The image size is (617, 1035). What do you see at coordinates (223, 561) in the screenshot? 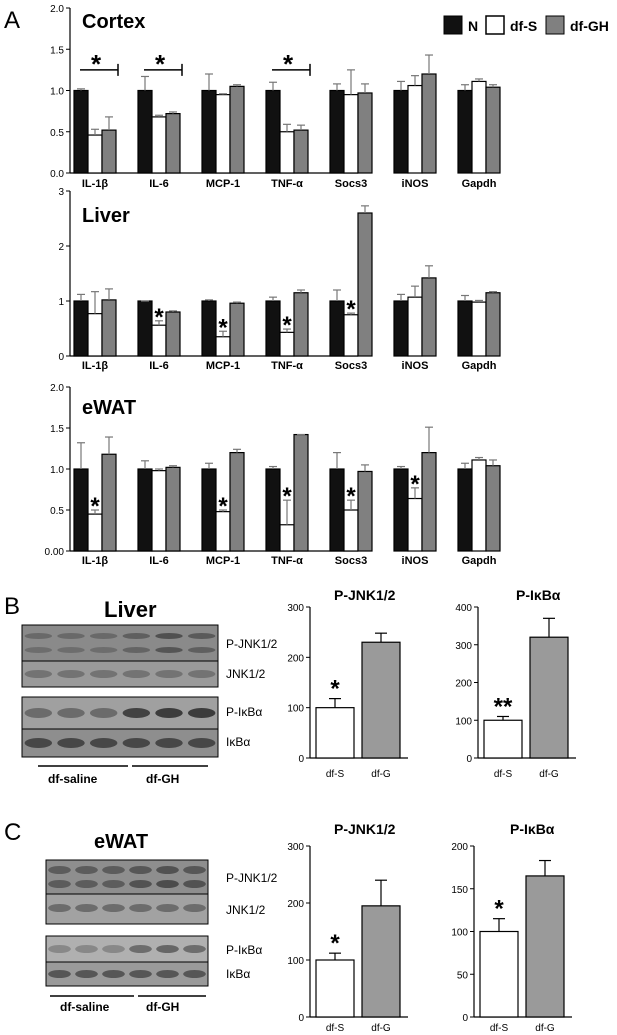
I see `ewat-xtick-label: MCP-1` at bounding box center [223, 561].